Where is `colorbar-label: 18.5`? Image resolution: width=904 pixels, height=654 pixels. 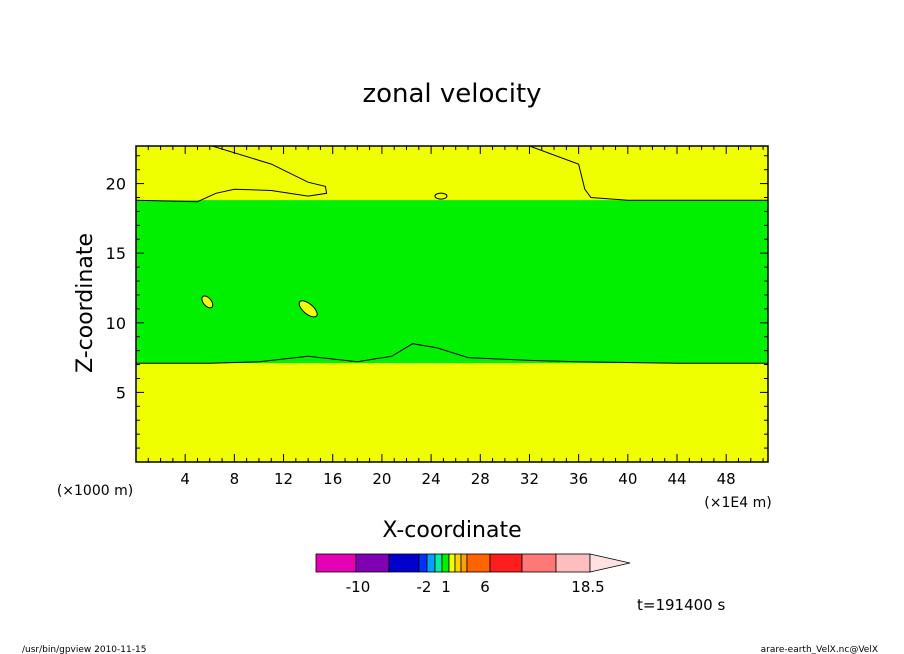
colorbar-label: 18.5 is located at coordinates (587, 587).